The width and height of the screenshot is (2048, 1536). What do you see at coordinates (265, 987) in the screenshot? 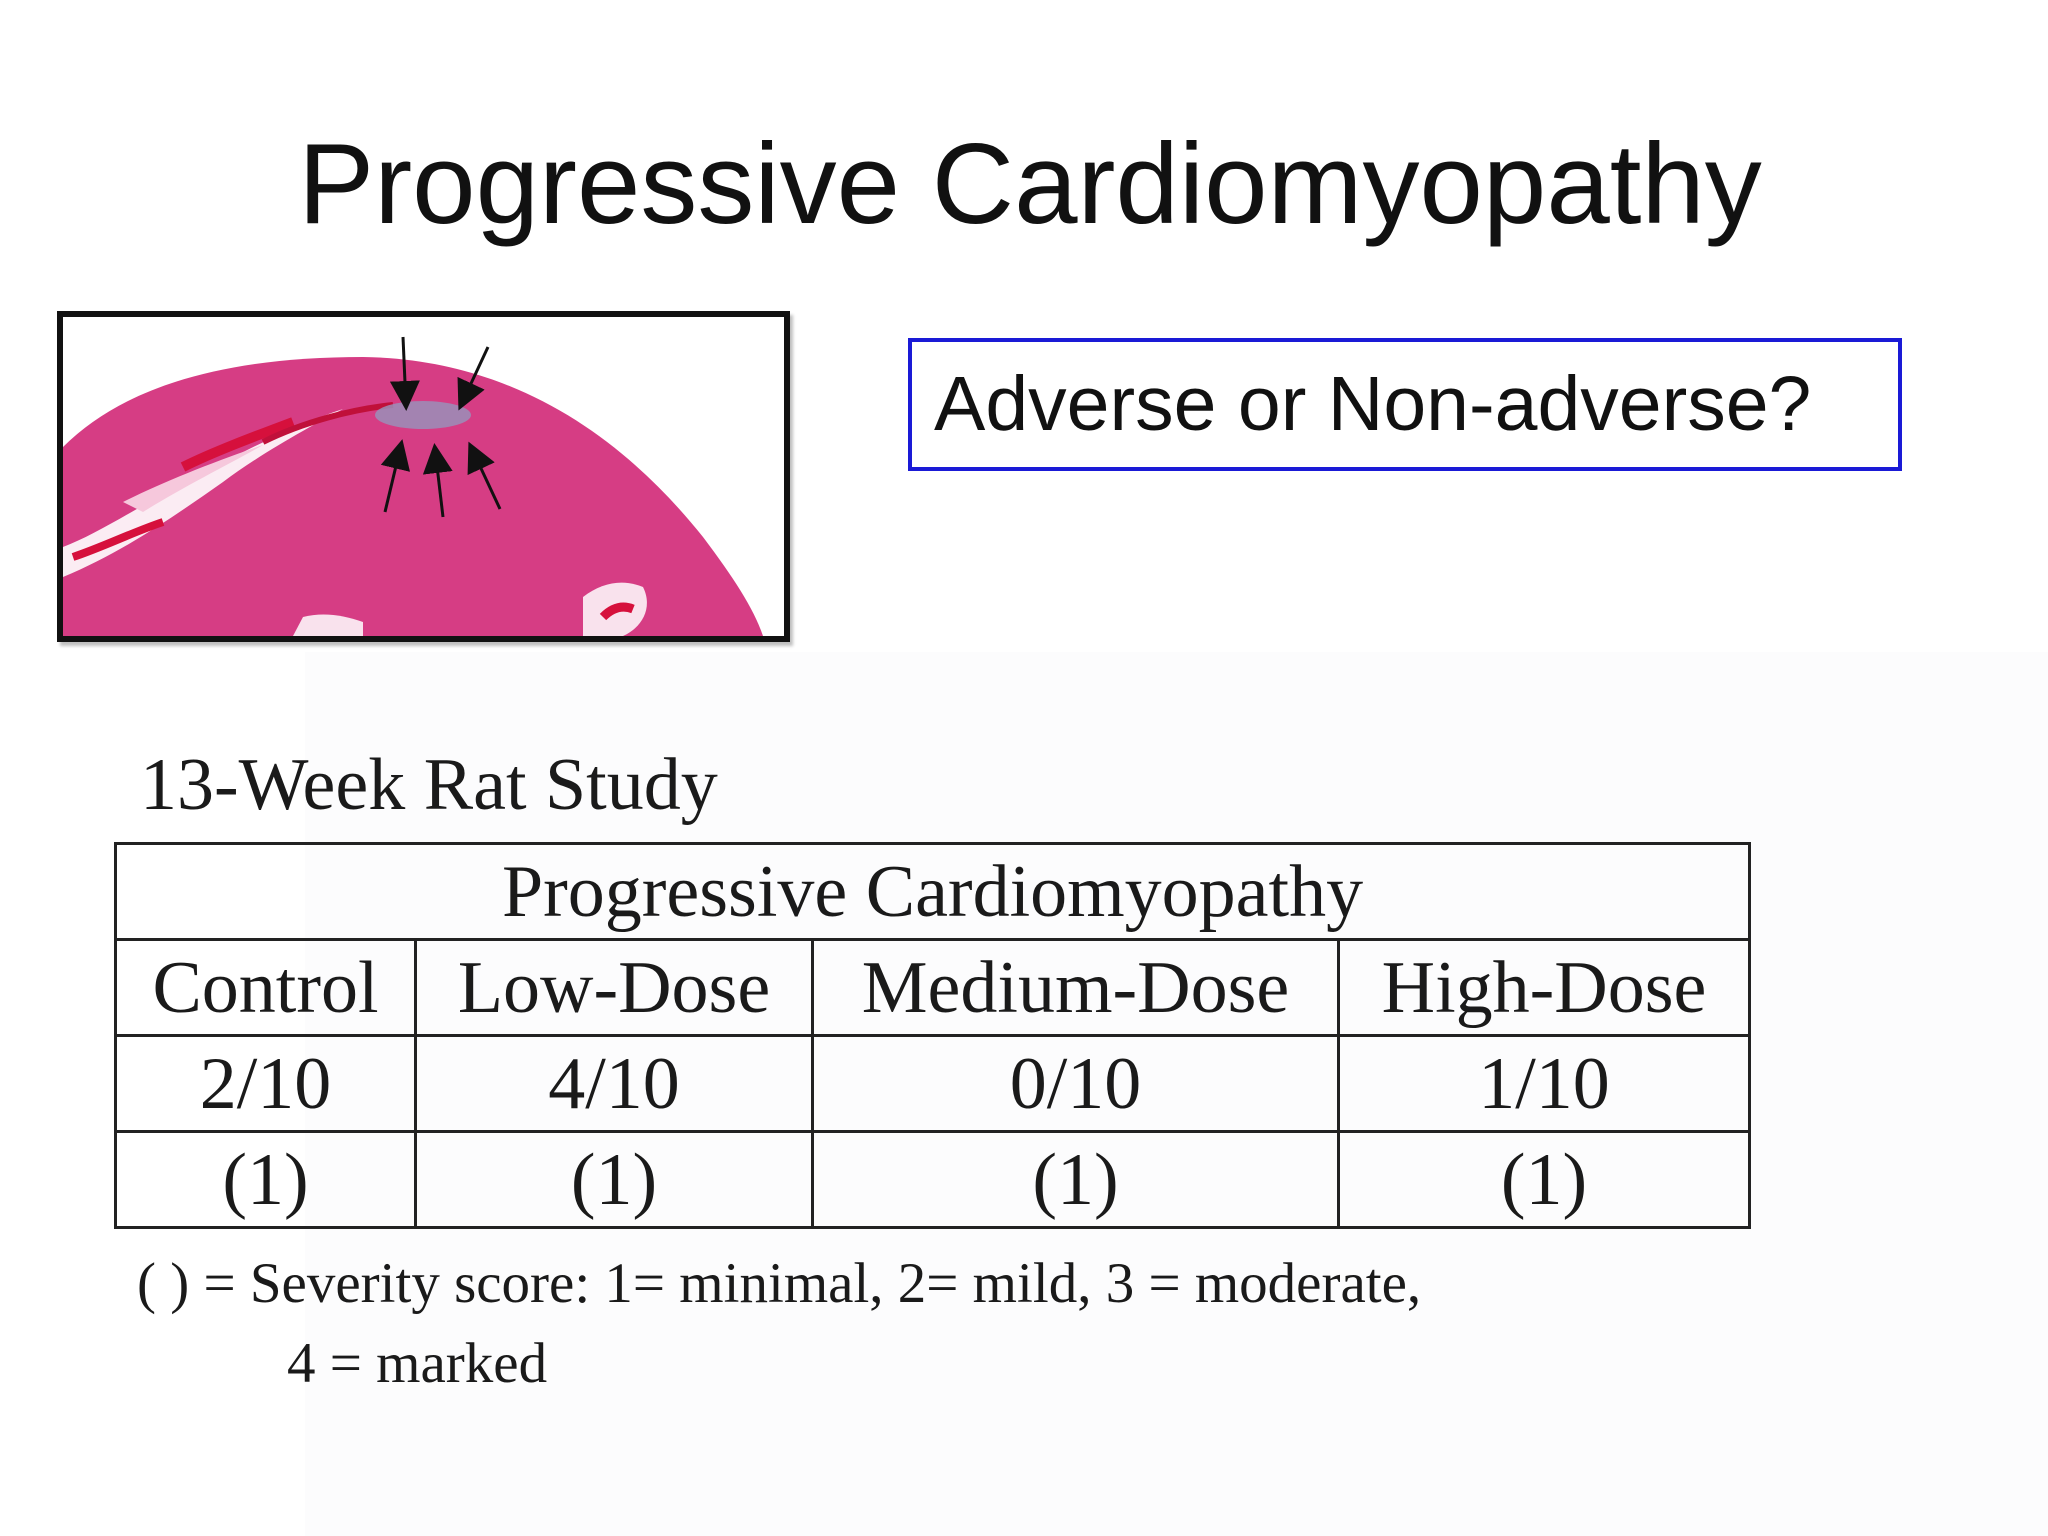
I see `column-header: Control` at bounding box center [265, 987].